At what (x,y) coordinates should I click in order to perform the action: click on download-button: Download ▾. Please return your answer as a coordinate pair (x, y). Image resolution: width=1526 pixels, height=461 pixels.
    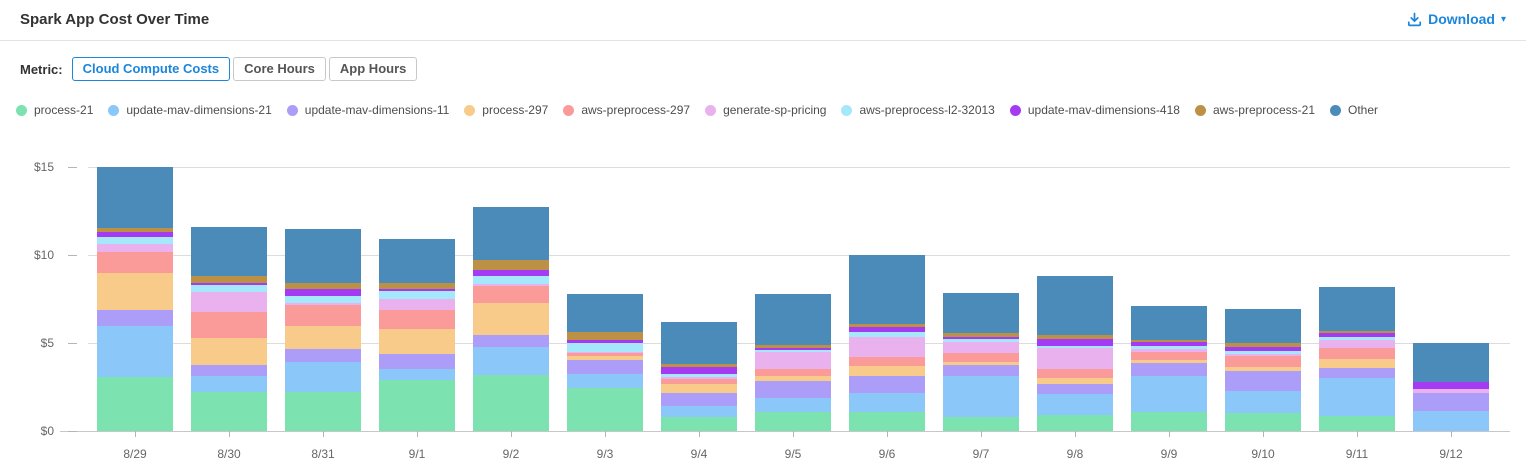
    Looking at the image, I should click on (1456, 19).